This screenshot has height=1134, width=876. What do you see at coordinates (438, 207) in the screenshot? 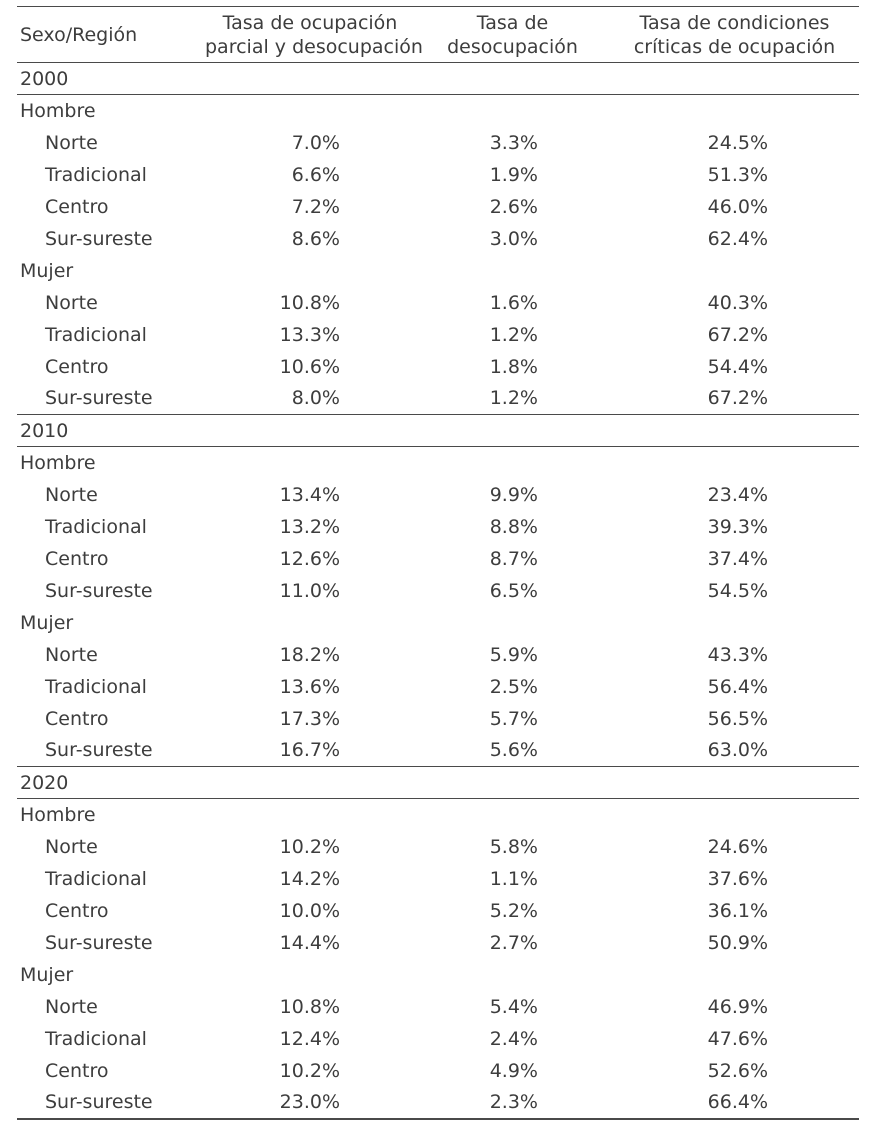
I see `region-data-row: Centro 7.2% 2.6% 46.0%` at bounding box center [438, 207].